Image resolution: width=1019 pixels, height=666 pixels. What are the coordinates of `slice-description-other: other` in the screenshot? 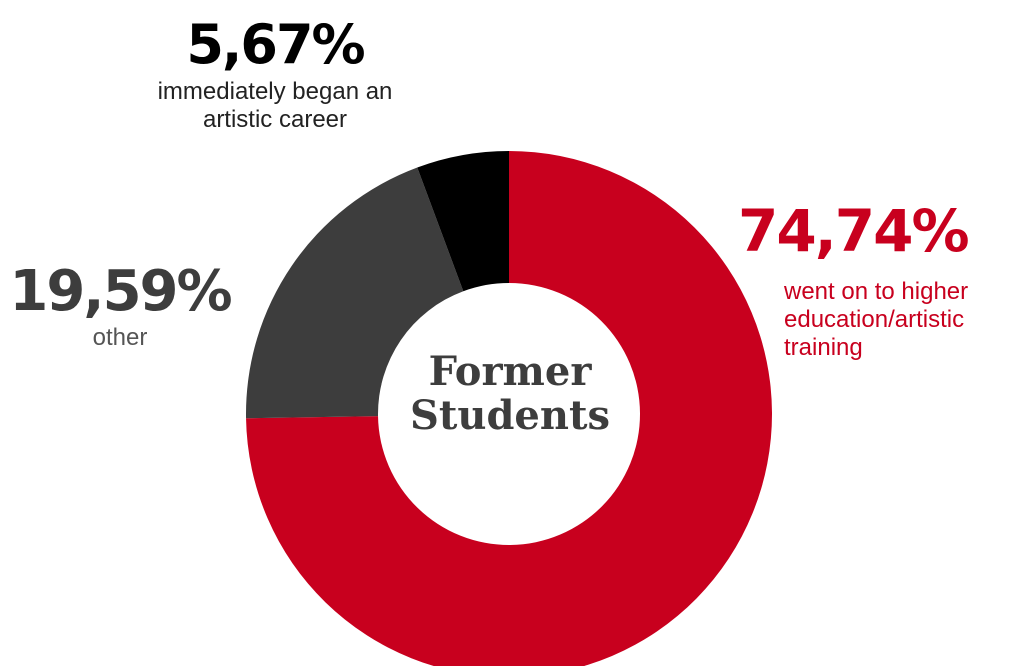 It's located at (120, 338).